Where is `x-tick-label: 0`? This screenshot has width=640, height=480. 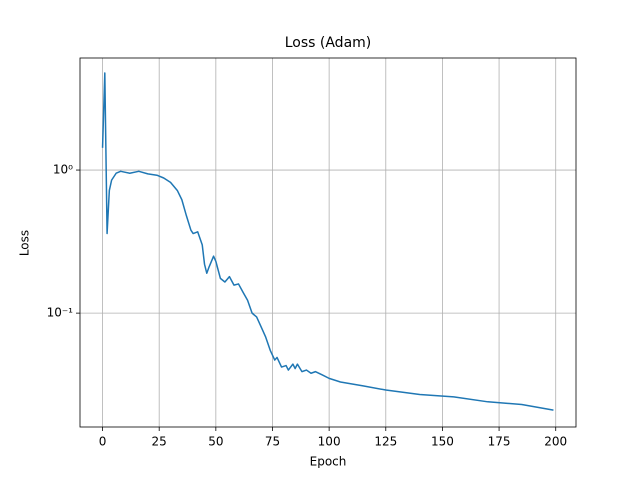 x-tick-label: 0 is located at coordinates (103, 442).